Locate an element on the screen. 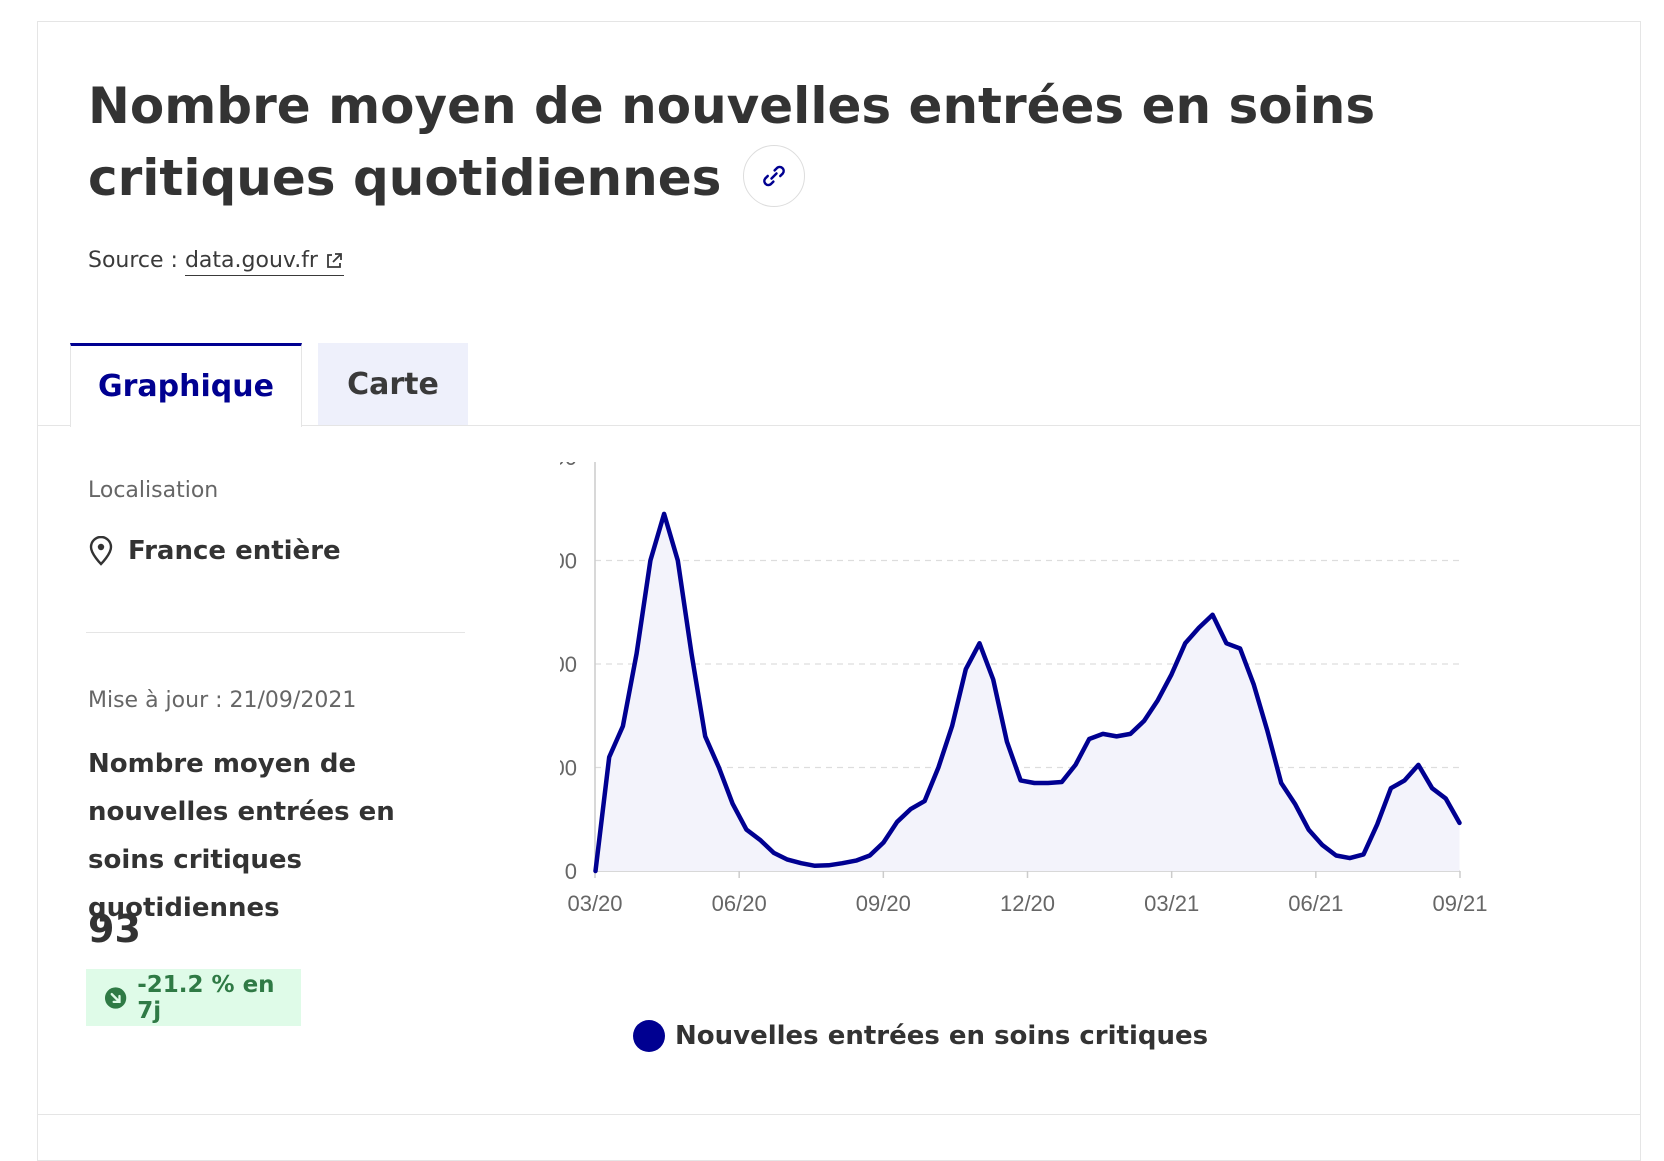  map-pin-icon is located at coordinates (101, 551).